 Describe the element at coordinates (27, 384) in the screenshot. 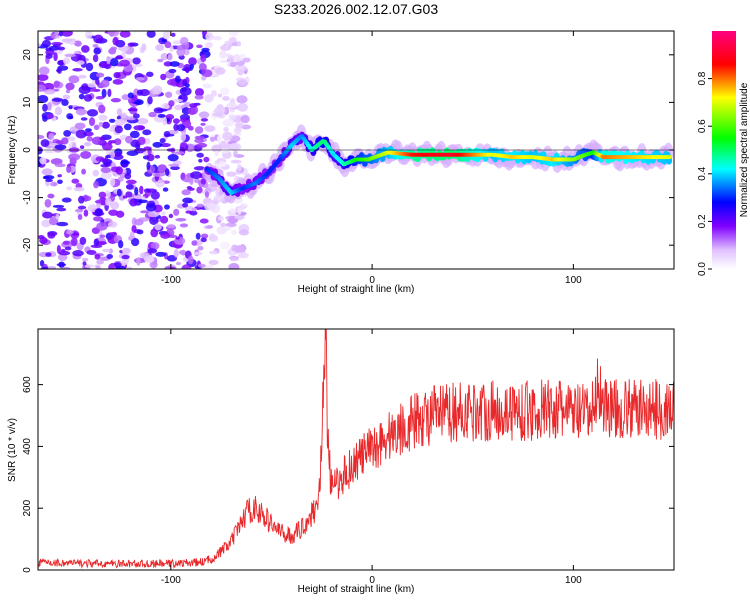

I see `y-tick-label: 600` at that location.